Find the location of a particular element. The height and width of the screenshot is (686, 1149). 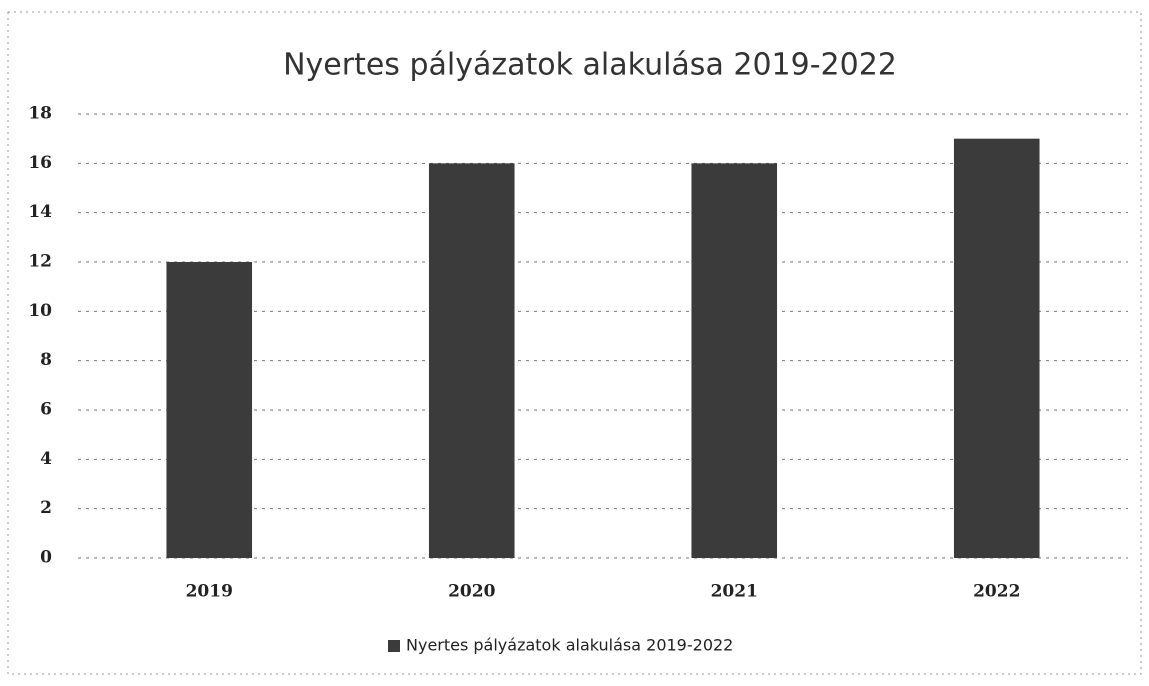

y-tick-label: 14 is located at coordinates (40, 212).